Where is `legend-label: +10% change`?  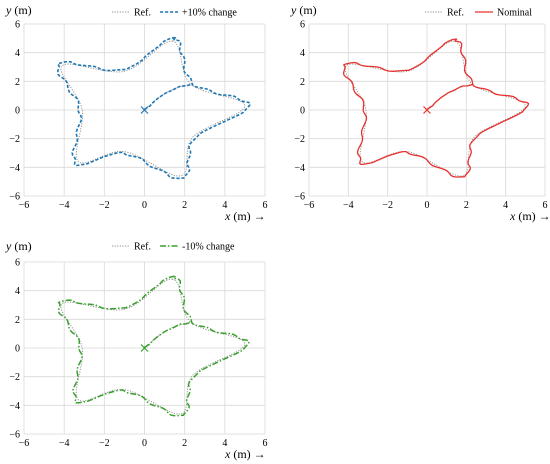 legend-label: +10% change is located at coordinates (209, 13).